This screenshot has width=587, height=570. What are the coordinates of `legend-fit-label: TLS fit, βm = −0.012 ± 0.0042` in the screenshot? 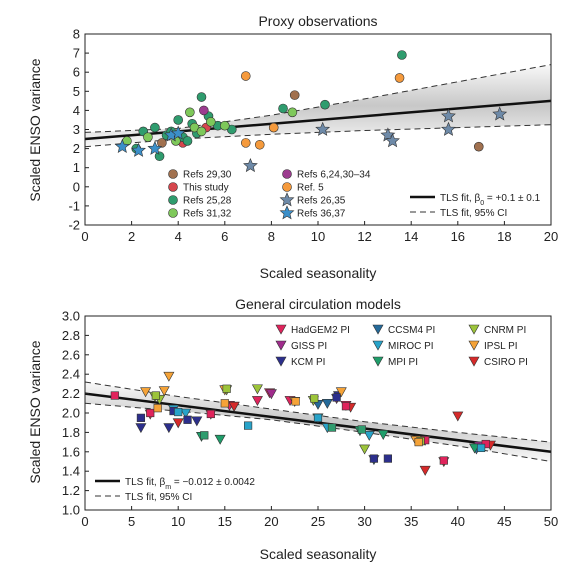 It's located at (190, 484).